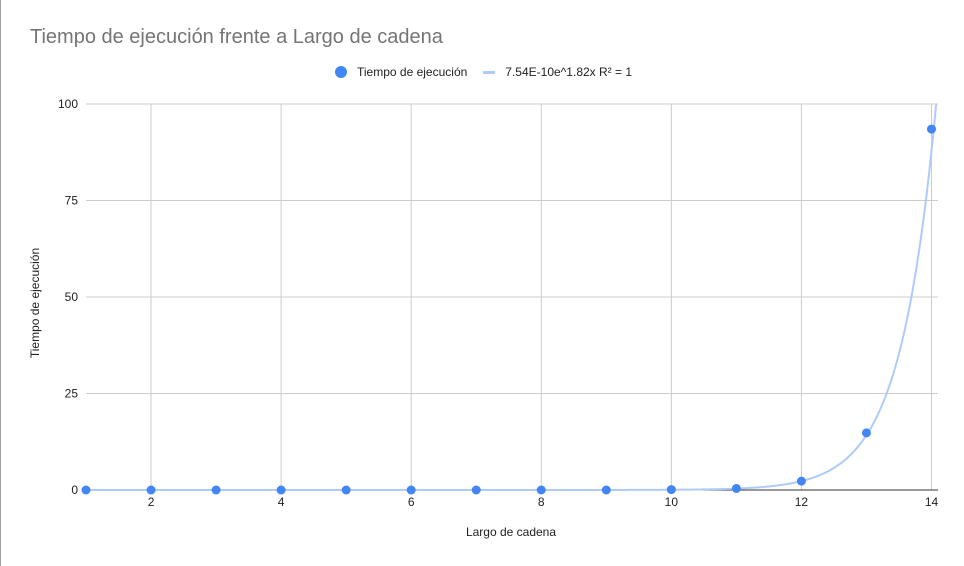 Image resolution: width=964 pixels, height=566 pixels. Describe the element at coordinates (35, 303) in the screenshot. I see `y-axis-title: Tiempo de ejecución` at that location.